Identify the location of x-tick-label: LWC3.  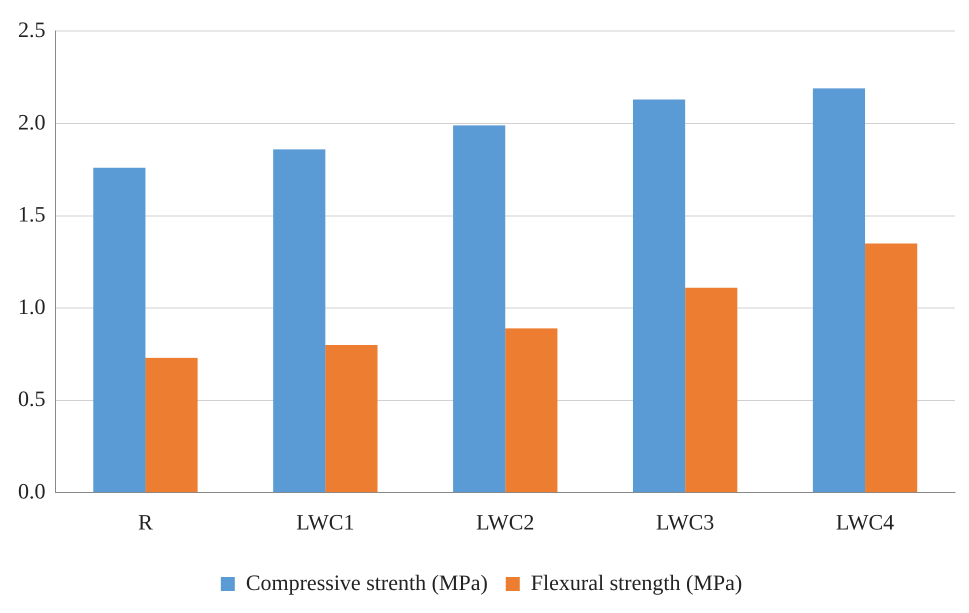
(685, 522).